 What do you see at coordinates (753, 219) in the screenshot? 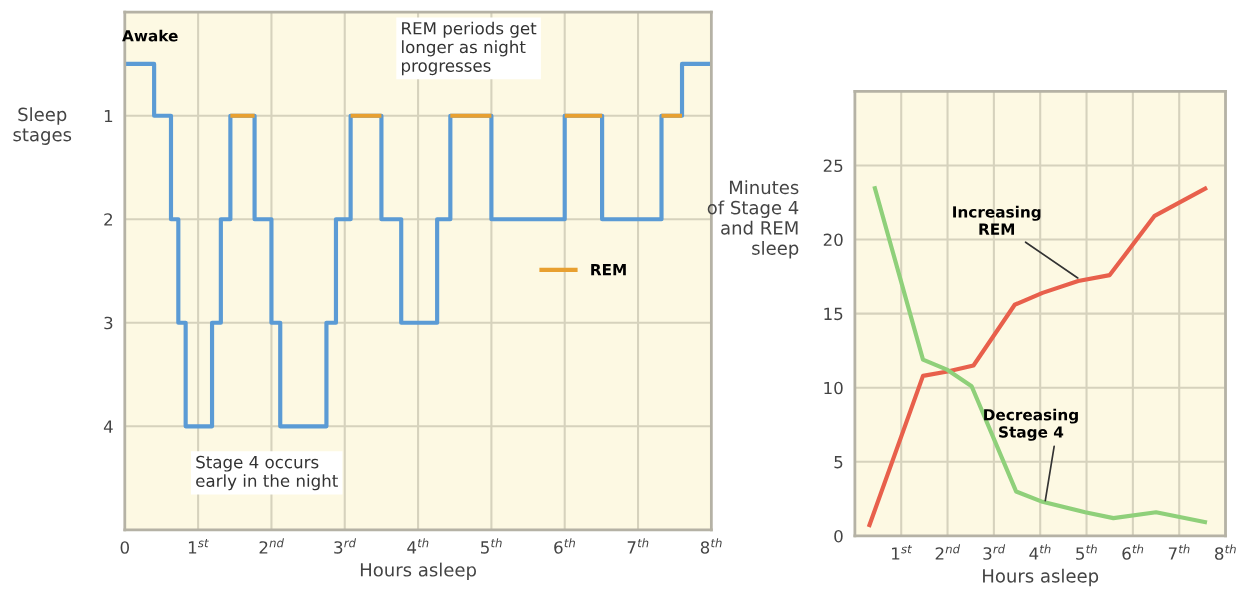
I see `y-axis-title: Minutes of Stage 4 and REM sleep` at bounding box center [753, 219].